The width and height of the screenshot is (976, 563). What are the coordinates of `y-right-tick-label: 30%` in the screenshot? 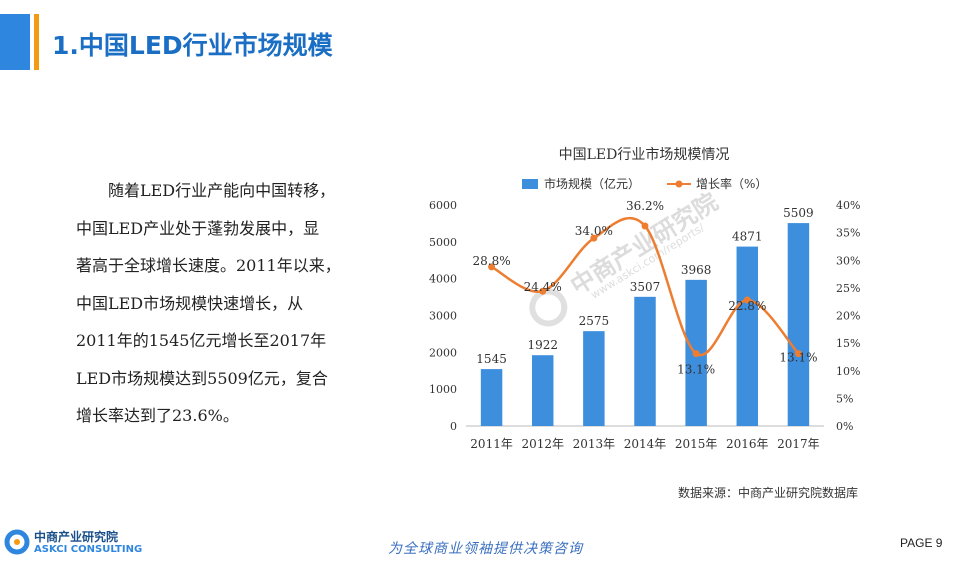 It's located at (848, 260).